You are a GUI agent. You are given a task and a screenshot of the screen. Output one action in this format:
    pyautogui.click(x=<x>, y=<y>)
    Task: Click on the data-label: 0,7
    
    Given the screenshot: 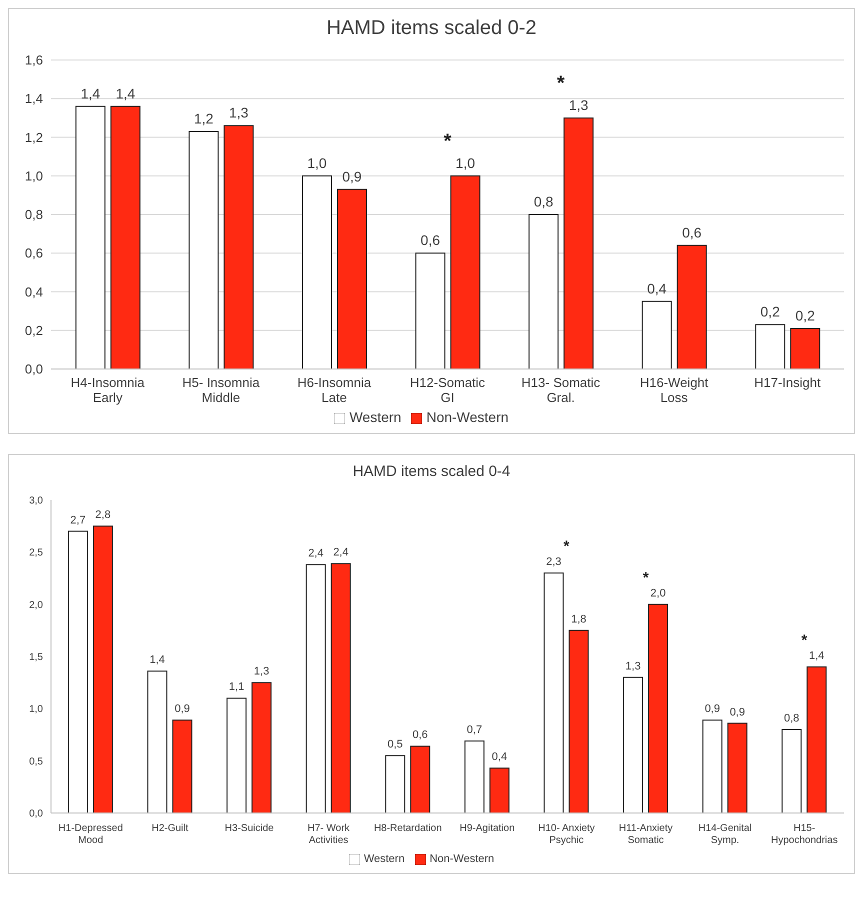 What is the action you would take?
    pyautogui.click(x=474, y=730)
    